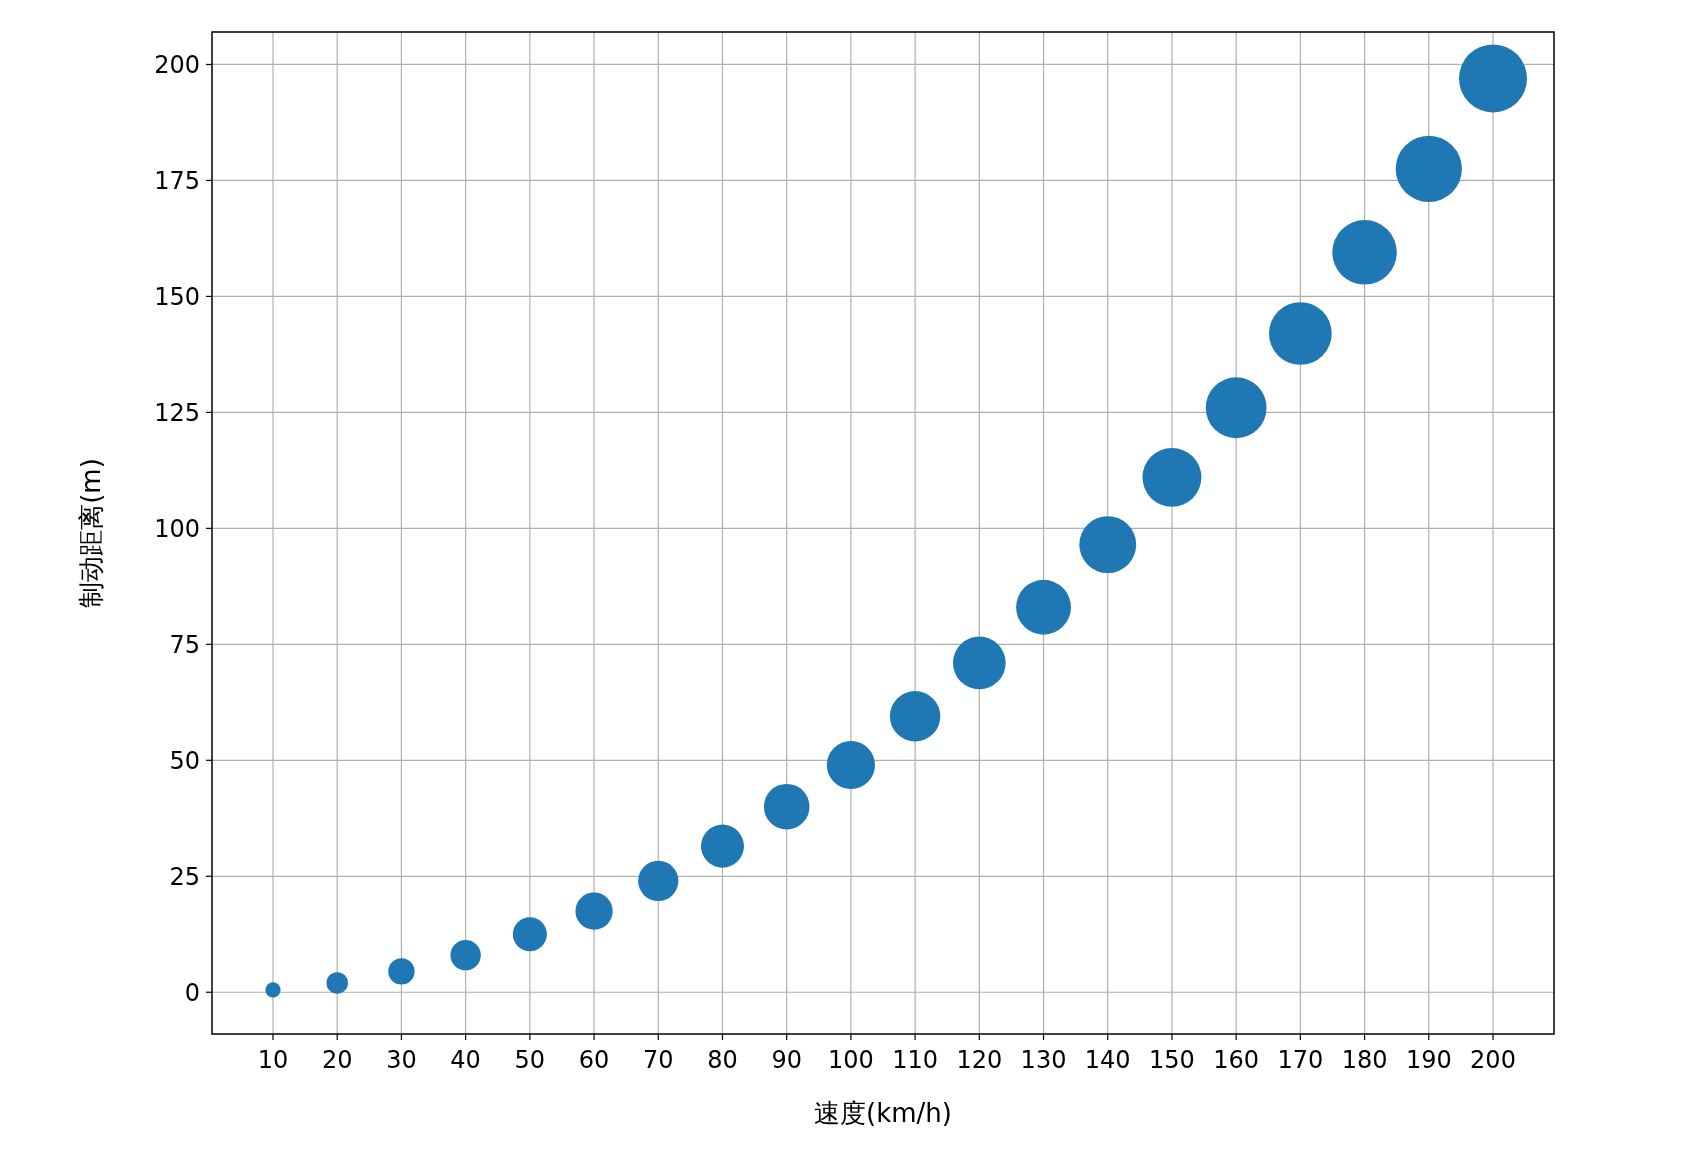 The image size is (1684, 1168). What do you see at coordinates (184, 877) in the screenshot?
I see `y-tick-label: 25` at bounding box center [184, 877].